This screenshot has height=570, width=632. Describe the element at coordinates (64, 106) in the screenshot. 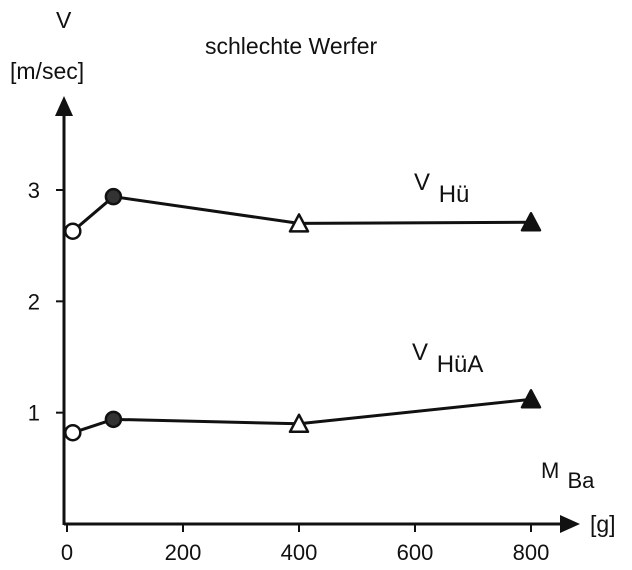

I see `y-axis-arrow` at that location.